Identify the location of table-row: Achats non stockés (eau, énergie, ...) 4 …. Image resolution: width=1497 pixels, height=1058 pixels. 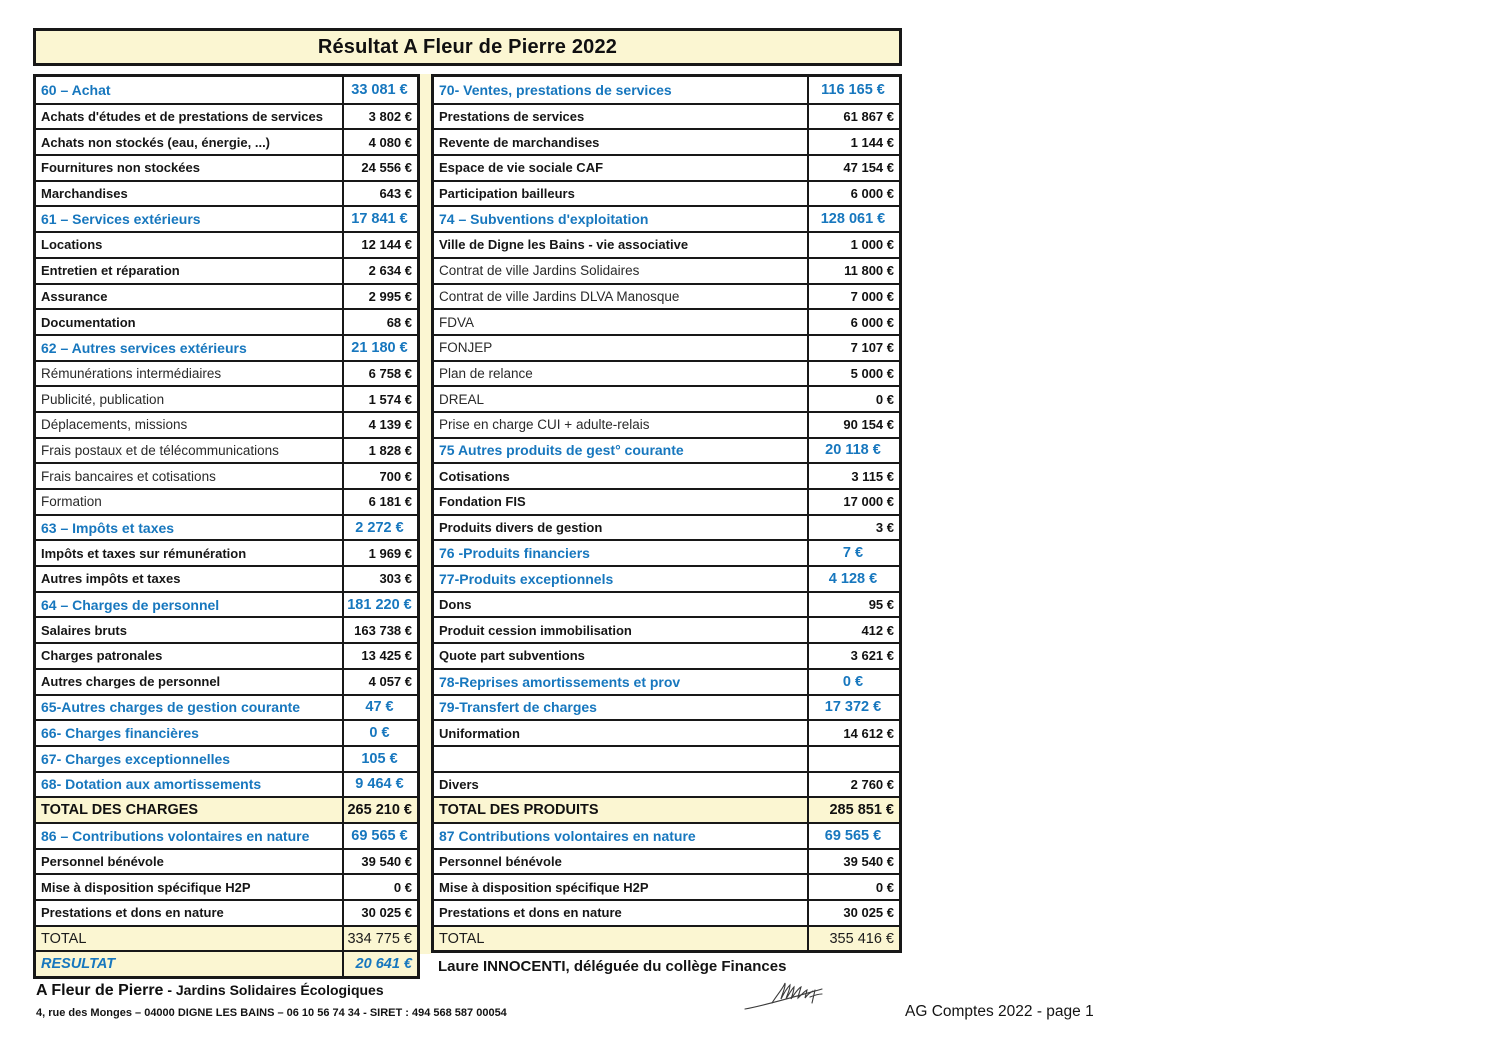
(226, 141).